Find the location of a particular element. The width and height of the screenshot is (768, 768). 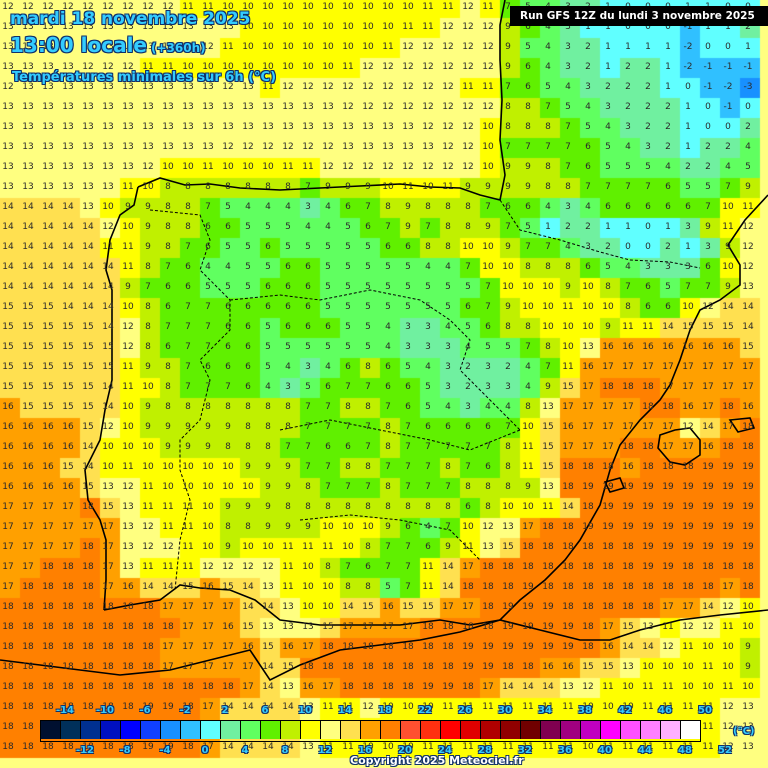

grid-value: 15 is located at coordinates (88, 427).